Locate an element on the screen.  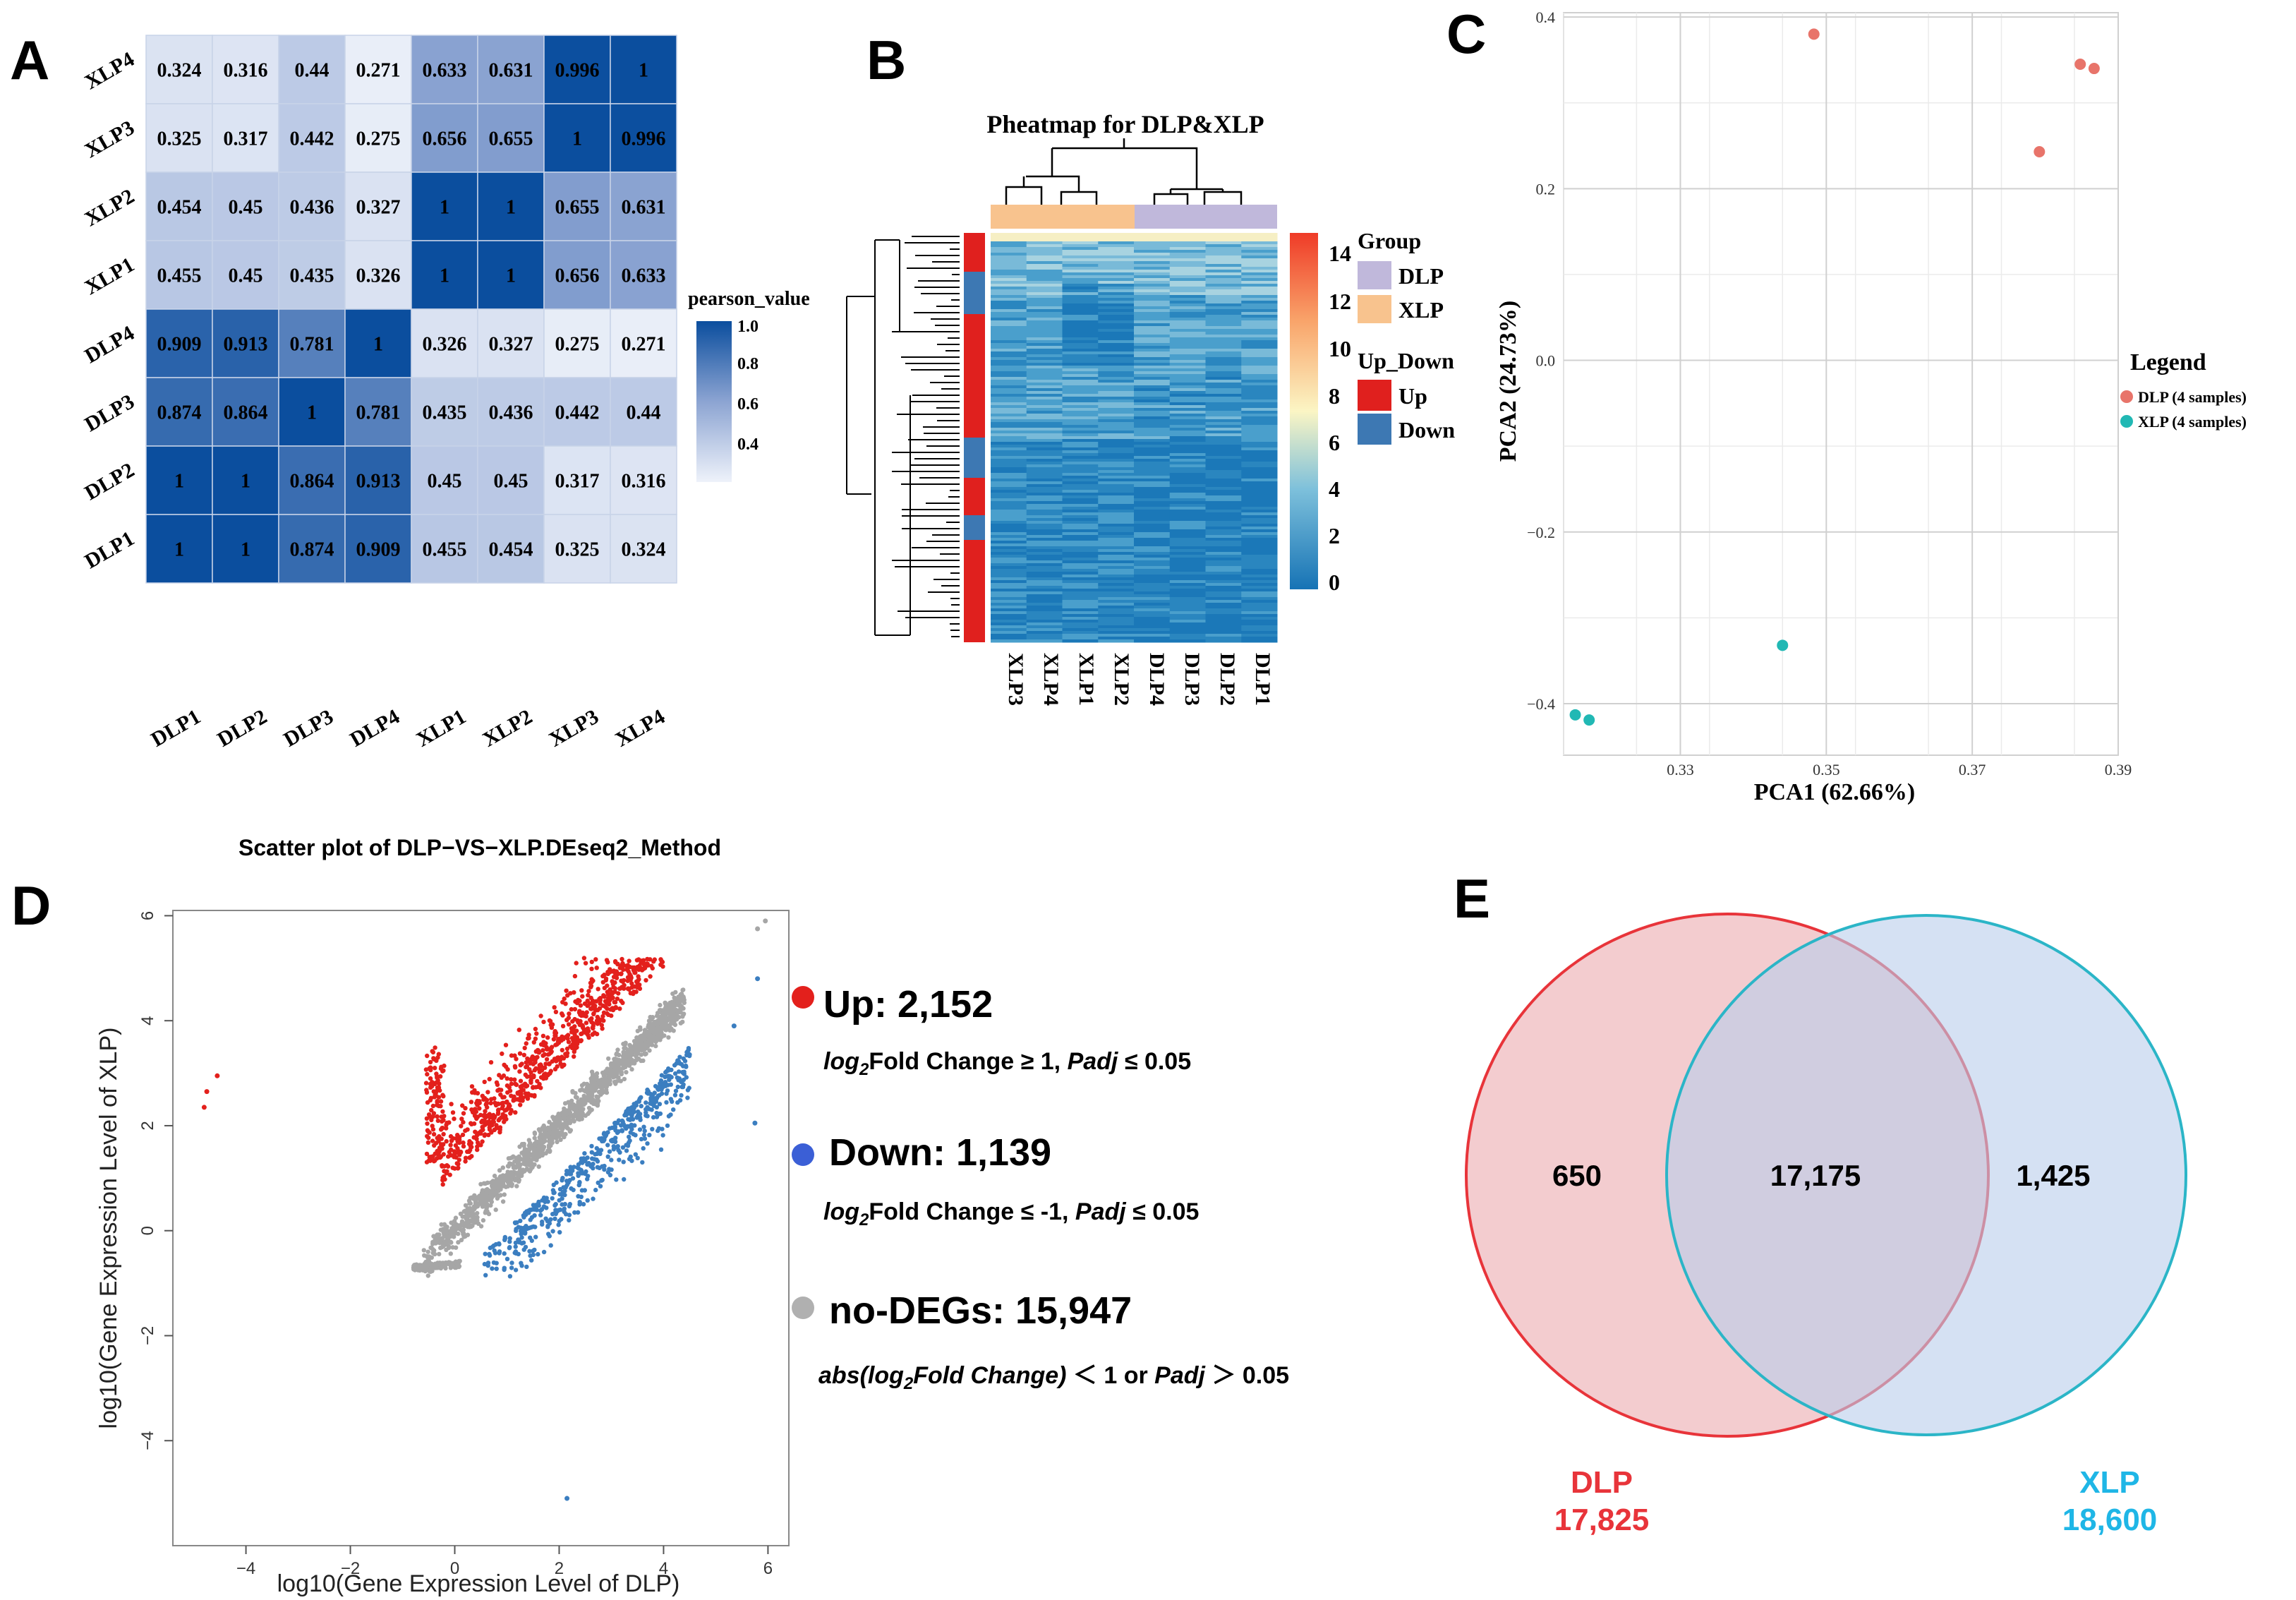
heatmap-a-cell-value: 0.454 is located at coordinates (511, 550).